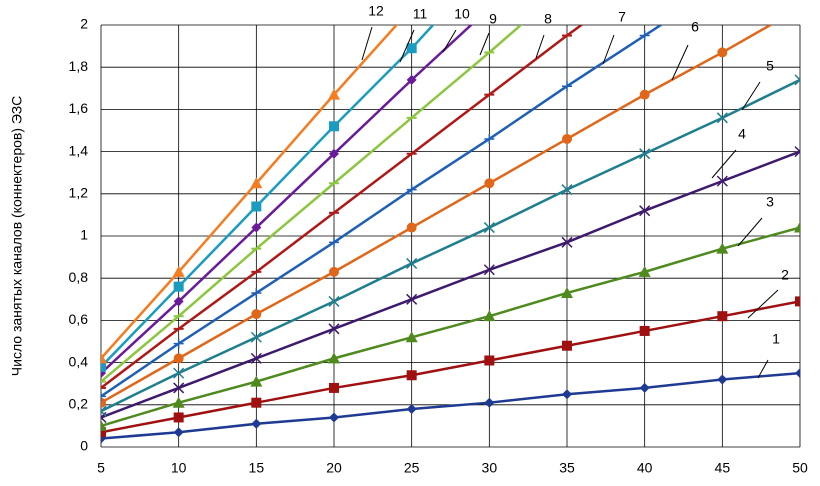  Describe the element at coordinates (695, 27) in the screenshot. I see `series-label: 6` at that location.